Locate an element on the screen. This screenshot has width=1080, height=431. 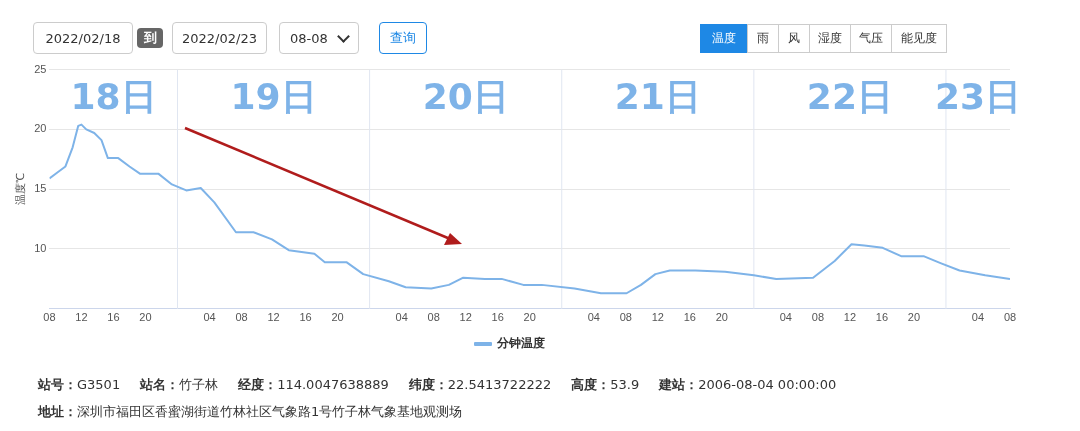
text: 08-08 is located at coordinates (309, 38).